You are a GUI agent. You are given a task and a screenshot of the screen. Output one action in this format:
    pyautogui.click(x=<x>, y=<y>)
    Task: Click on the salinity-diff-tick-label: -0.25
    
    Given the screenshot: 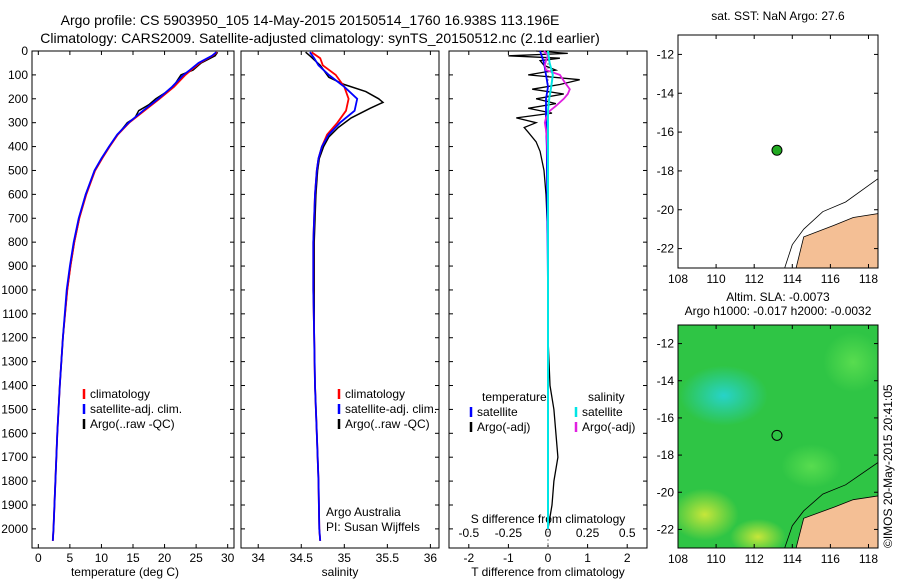 What is the action you would take?
    pyautogui.click(x=509, y=533)
    